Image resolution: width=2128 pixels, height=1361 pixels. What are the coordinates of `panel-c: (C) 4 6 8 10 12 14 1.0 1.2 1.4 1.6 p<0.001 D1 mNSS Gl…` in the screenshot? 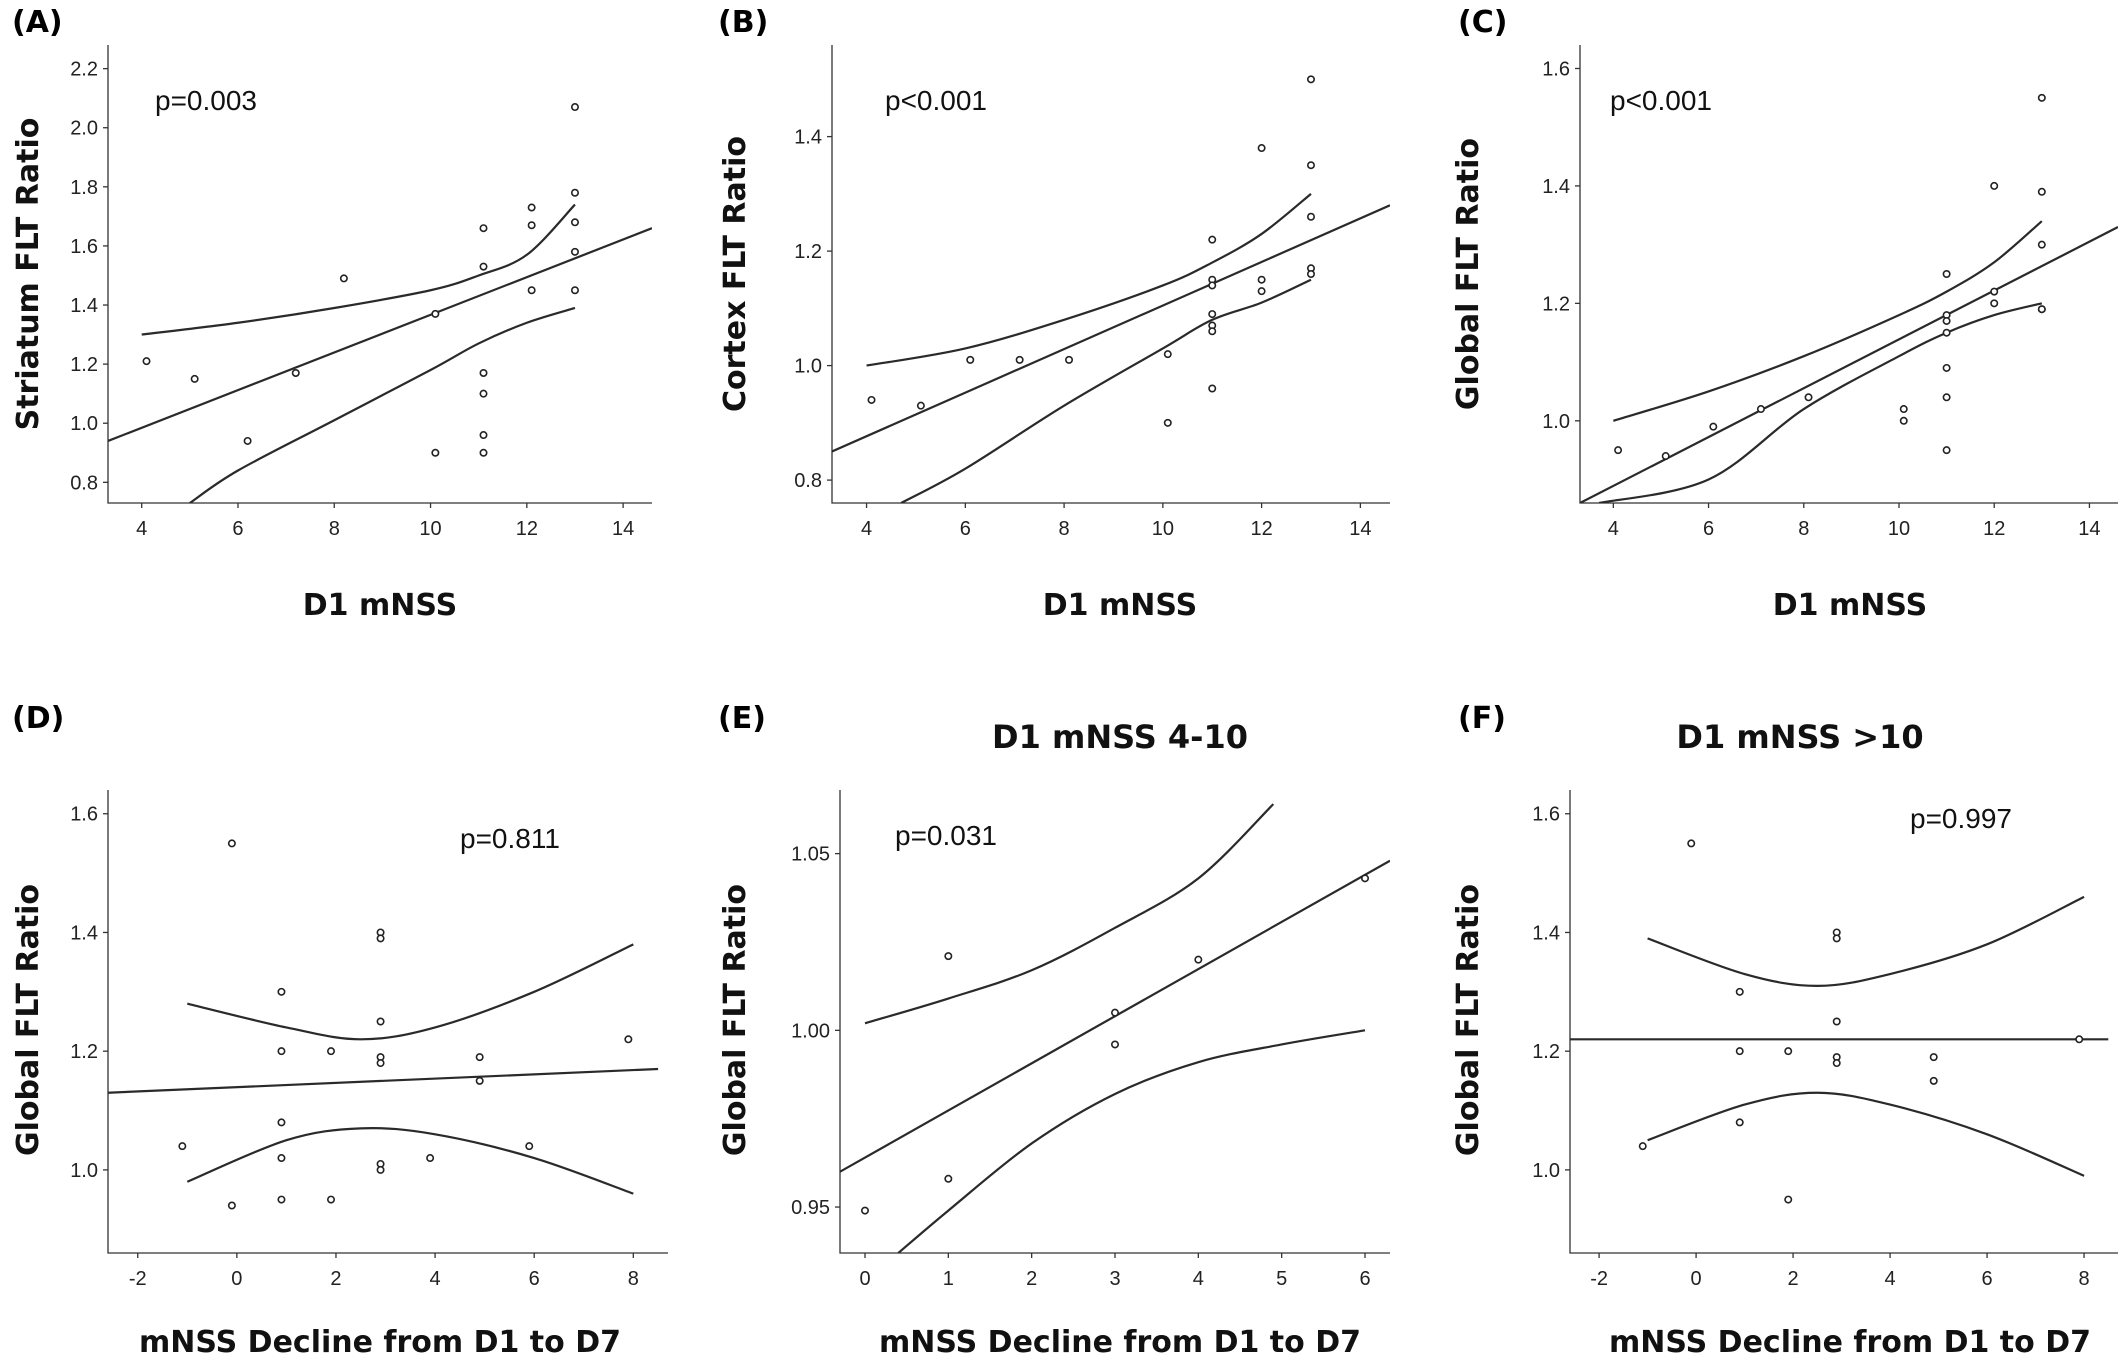 It's located at (1784, 314).